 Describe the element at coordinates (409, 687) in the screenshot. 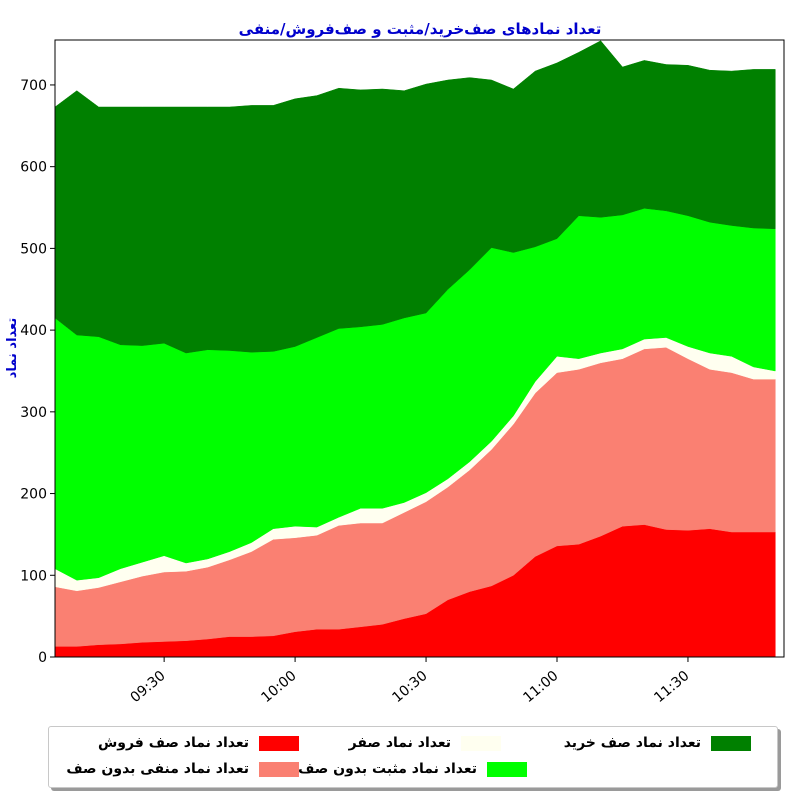

I see `x-tick-label-2: 10:30` at that location.